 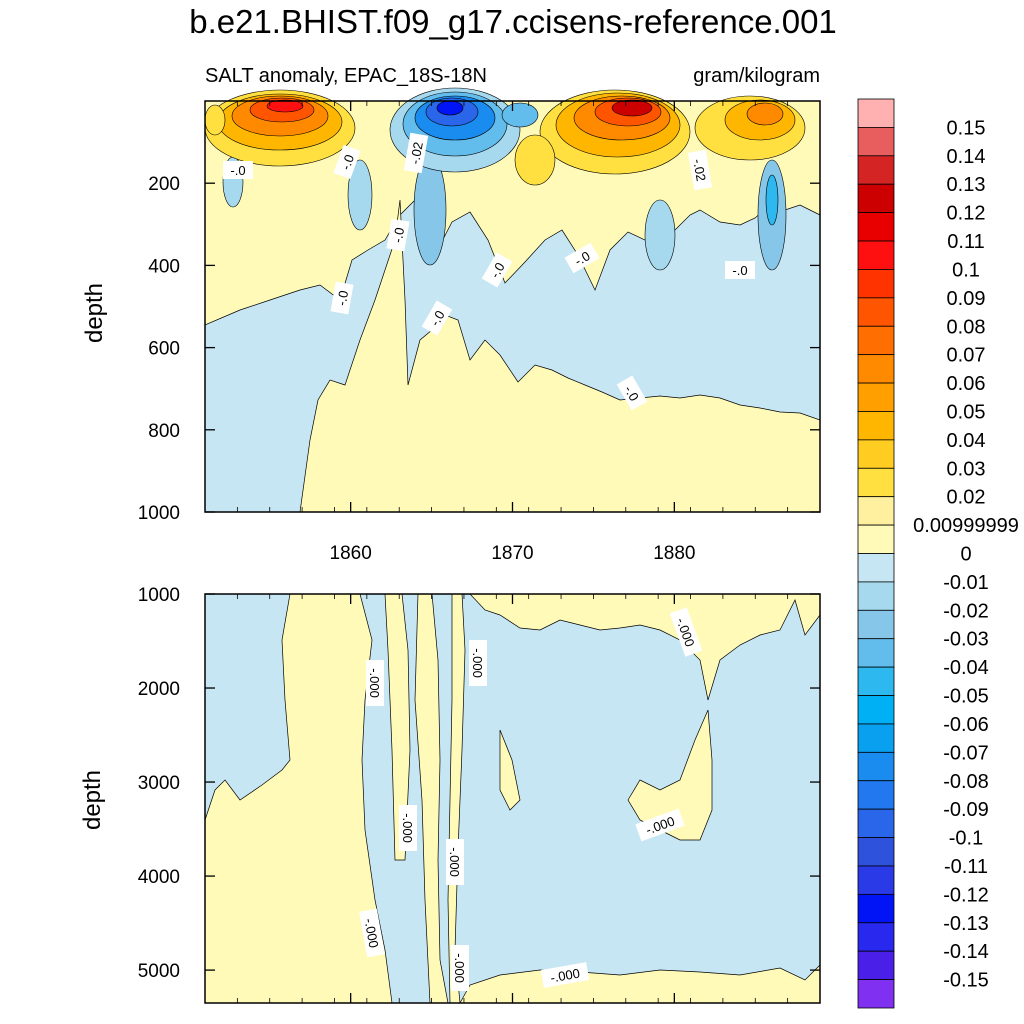 I want to click on y-tick-label: 3000, so click(x=159, y=783).